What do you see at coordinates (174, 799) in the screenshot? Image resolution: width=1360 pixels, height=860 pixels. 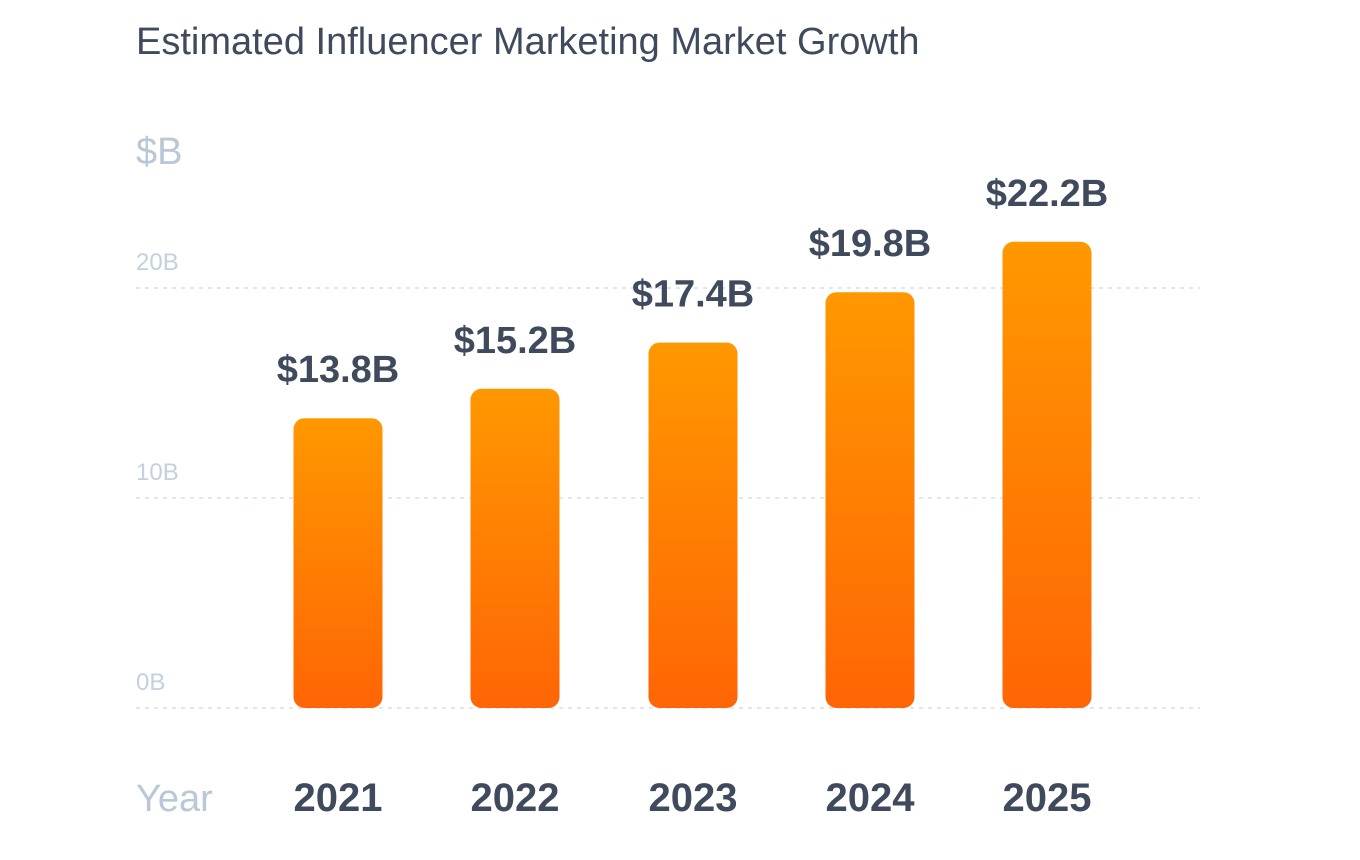 I see `x-axis-label: Year` at bounding box center [174, 799].